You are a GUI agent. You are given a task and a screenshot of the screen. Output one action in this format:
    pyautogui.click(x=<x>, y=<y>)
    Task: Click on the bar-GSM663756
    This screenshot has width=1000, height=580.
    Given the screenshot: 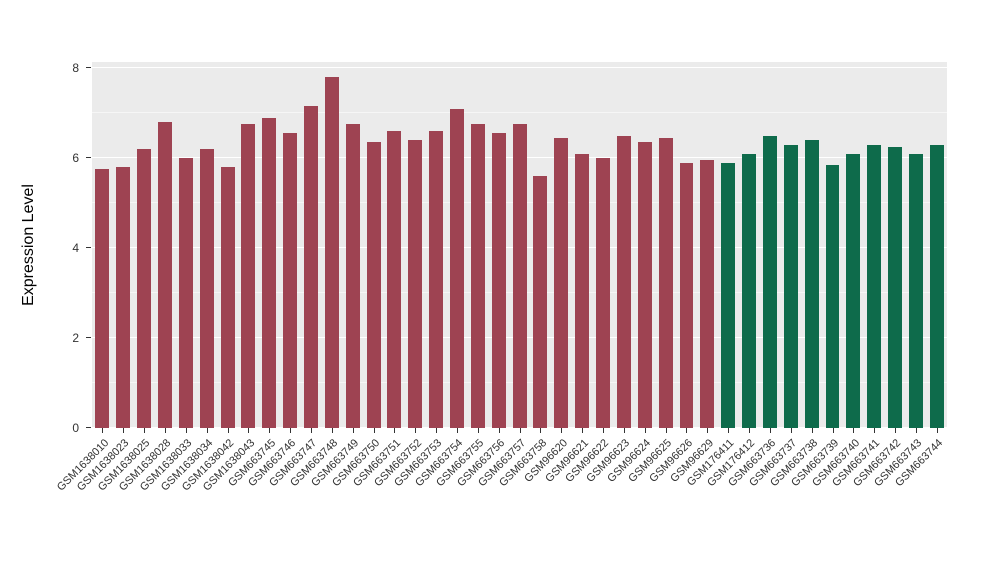 What is the action you would take?
    pyautogui.click(x=498, y=280)
    